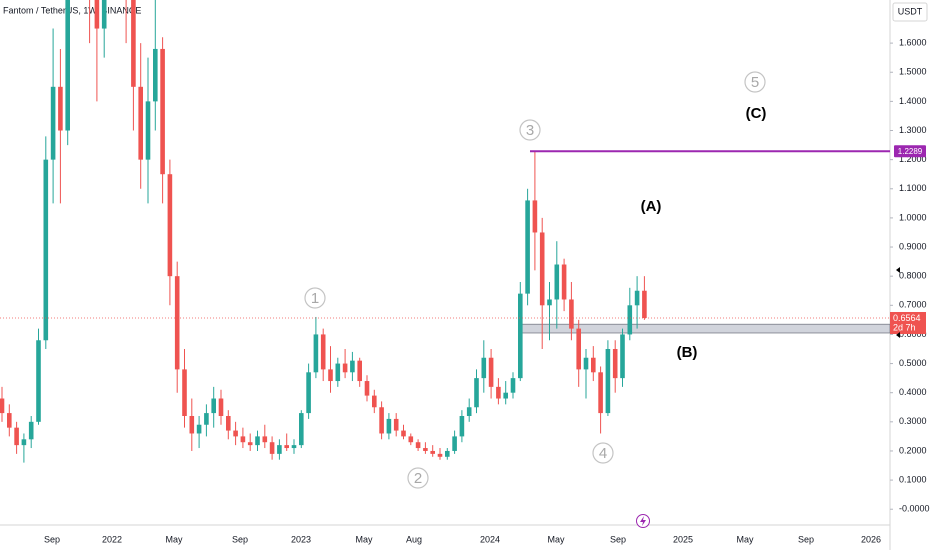 This screenshot has height=550, width=932. I want to click on y-tick-label: 1.2000, so click(913, 159).